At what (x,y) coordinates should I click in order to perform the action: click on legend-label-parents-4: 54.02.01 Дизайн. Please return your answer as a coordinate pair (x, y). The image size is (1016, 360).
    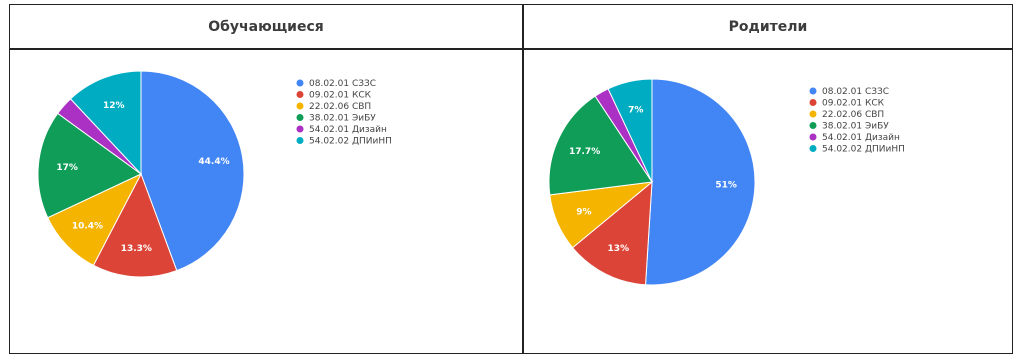
    Looking at the image, I should click on (861, 138).